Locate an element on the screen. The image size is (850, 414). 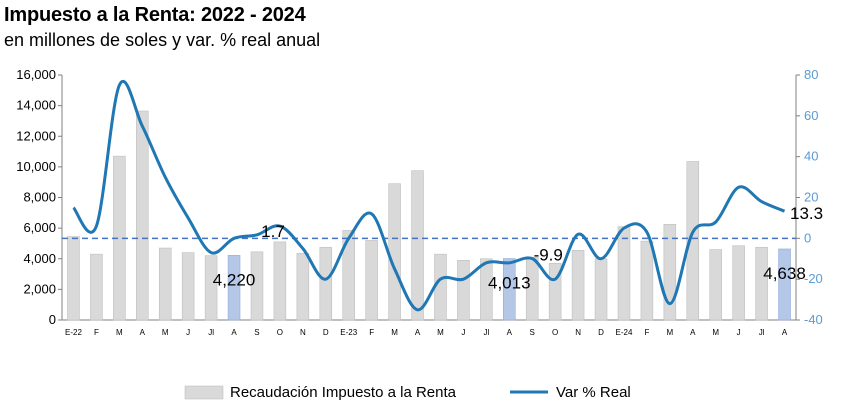
legend-label-bar: Recaudación Impuesto a la Renta is located at coordinates (343, 392).